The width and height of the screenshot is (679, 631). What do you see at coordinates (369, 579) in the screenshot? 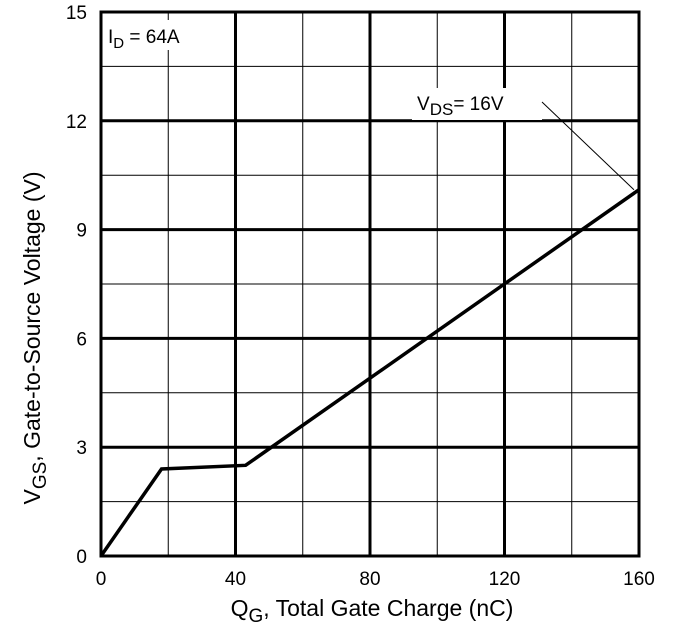
I see `x-tick-label: 80` at bounding box center [369, 579].